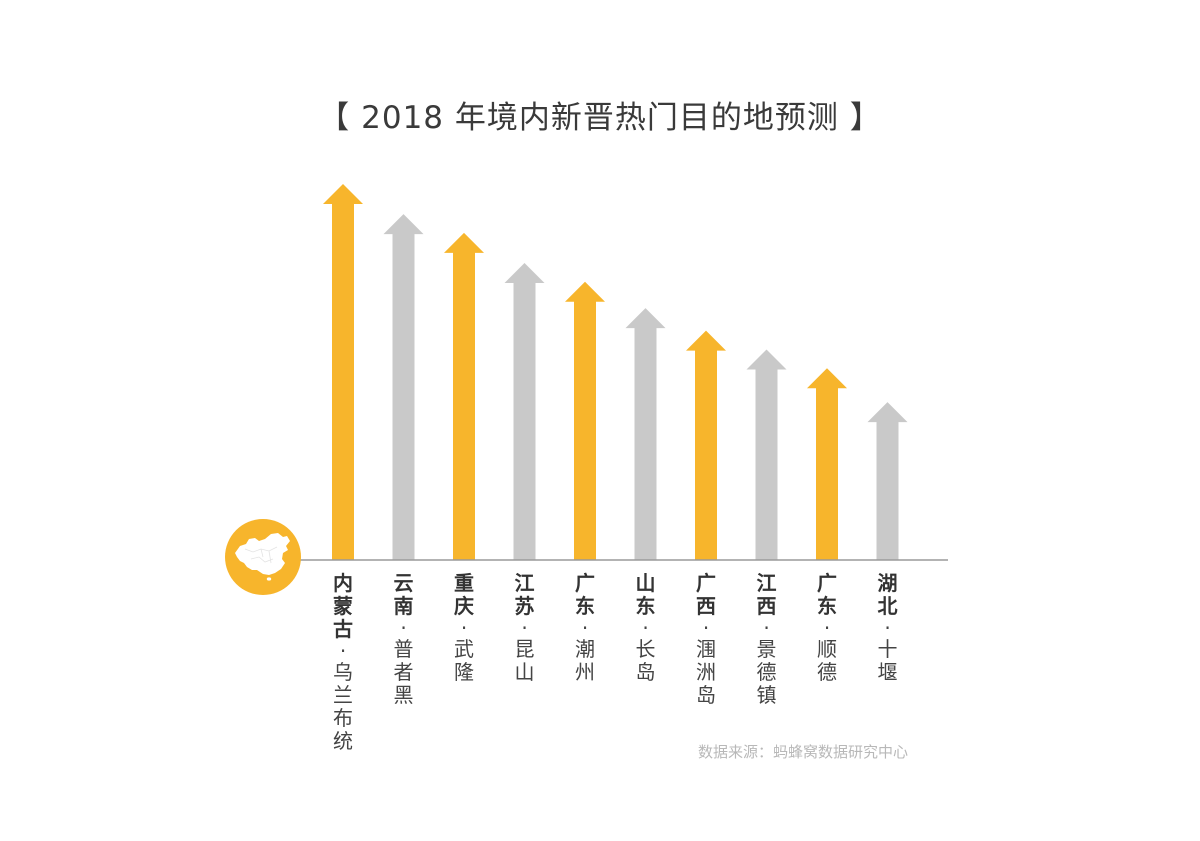 Image resolution: width=1200 pixels, height=841 pixels. I want to click on category-province: 广 西, so click(706, 594).